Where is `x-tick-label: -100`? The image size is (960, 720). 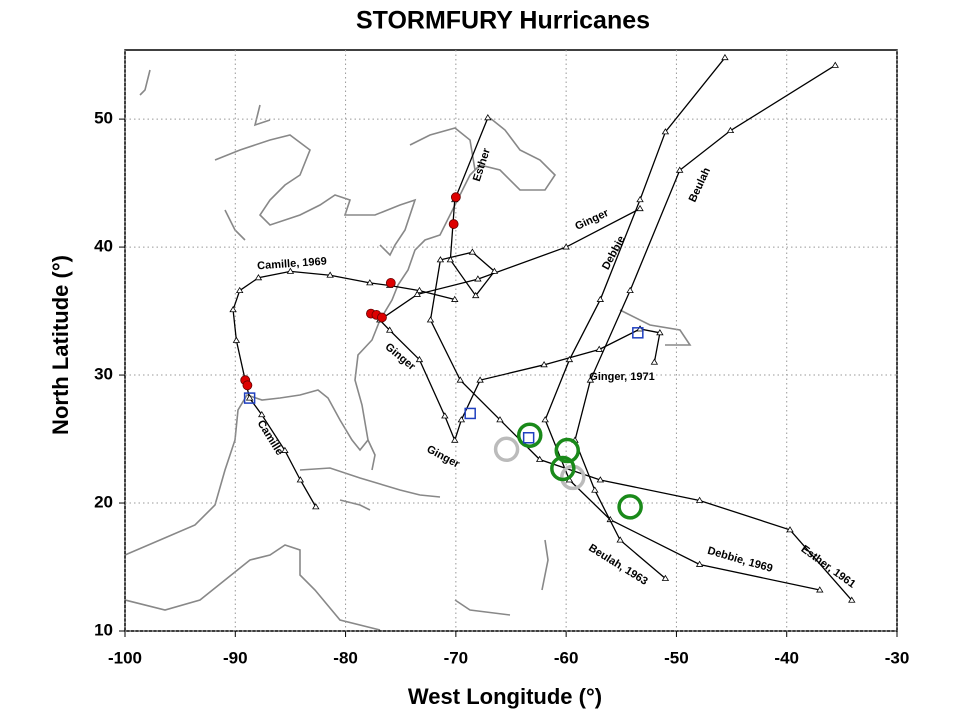 x-tick-label: -100 is located at coordinates (125, 657).